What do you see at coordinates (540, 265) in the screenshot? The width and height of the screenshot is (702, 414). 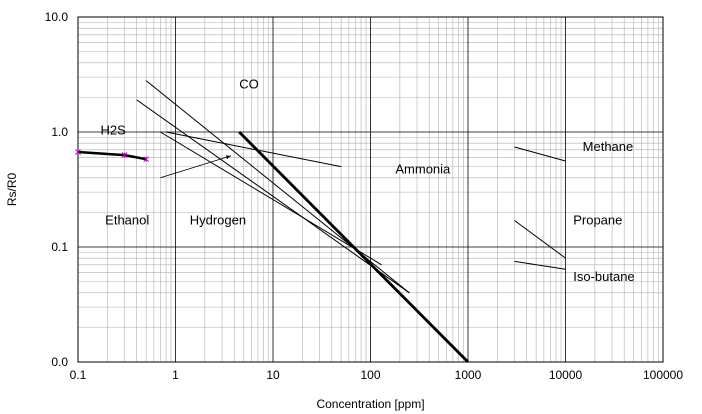 I see `series-line-isobutane_line` at bounding box center [540, 265].